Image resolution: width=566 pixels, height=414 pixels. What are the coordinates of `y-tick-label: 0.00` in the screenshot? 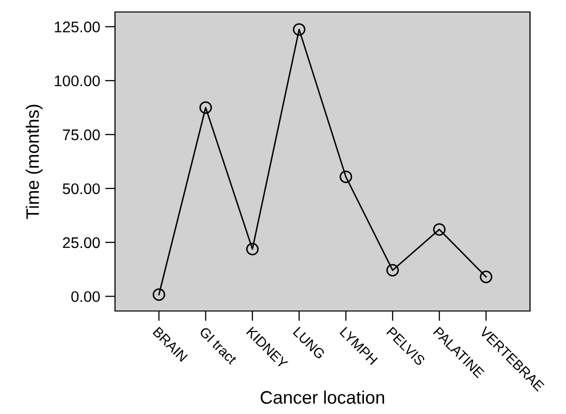 It's located at (85, 296).